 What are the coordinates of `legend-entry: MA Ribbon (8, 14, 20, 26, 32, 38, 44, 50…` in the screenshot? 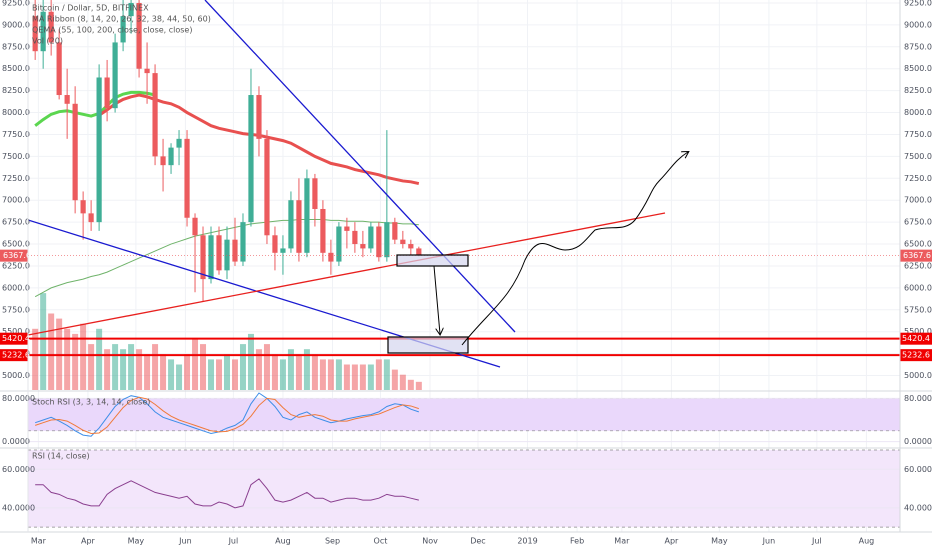 It's located at (121, 19).